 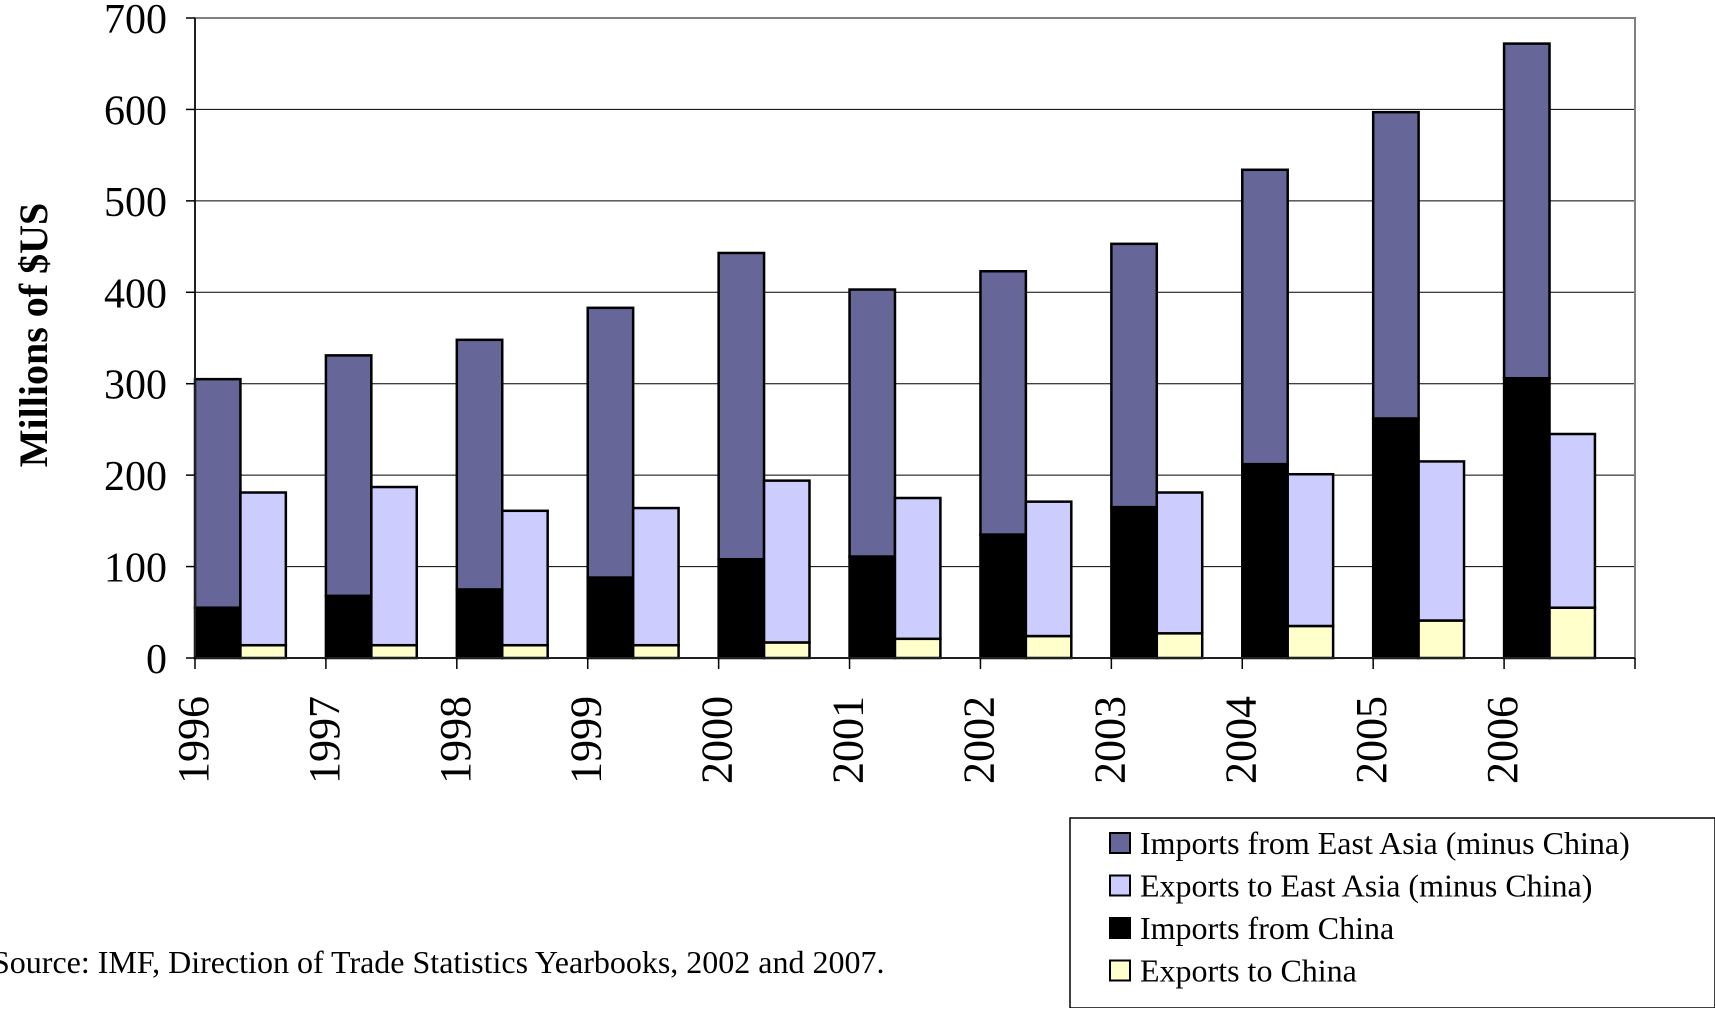 What do you see at coordinates (1179, 563) in the screenshot?
I see `bar-exports-to-east-asia-minus-china-2003` at bounding box center [1179, 563].